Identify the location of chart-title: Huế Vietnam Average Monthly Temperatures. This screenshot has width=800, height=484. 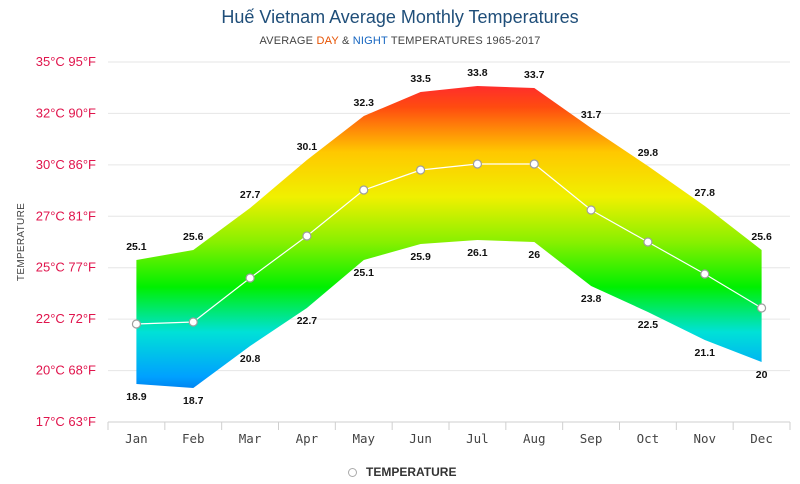
(400, 17).